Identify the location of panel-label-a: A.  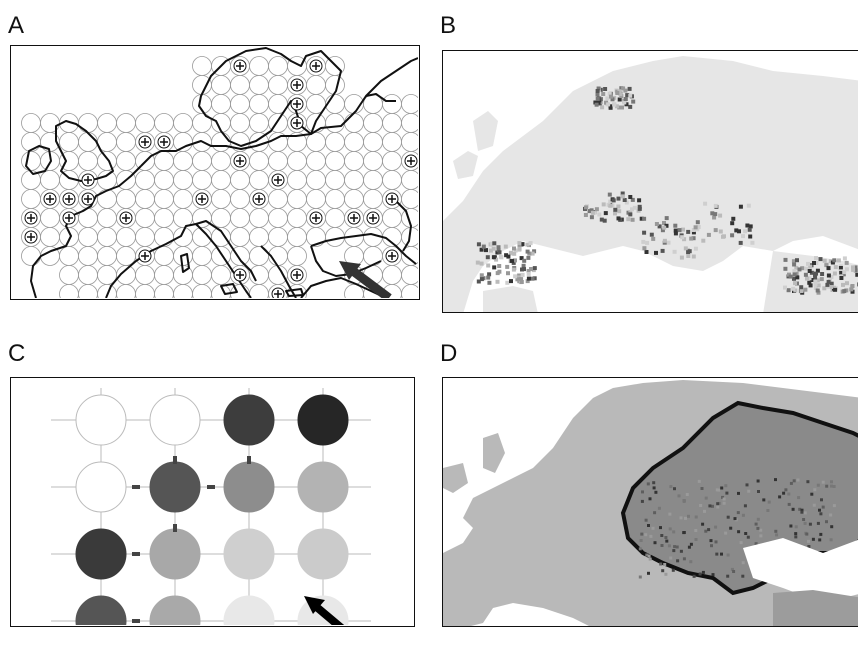
(16, 25).